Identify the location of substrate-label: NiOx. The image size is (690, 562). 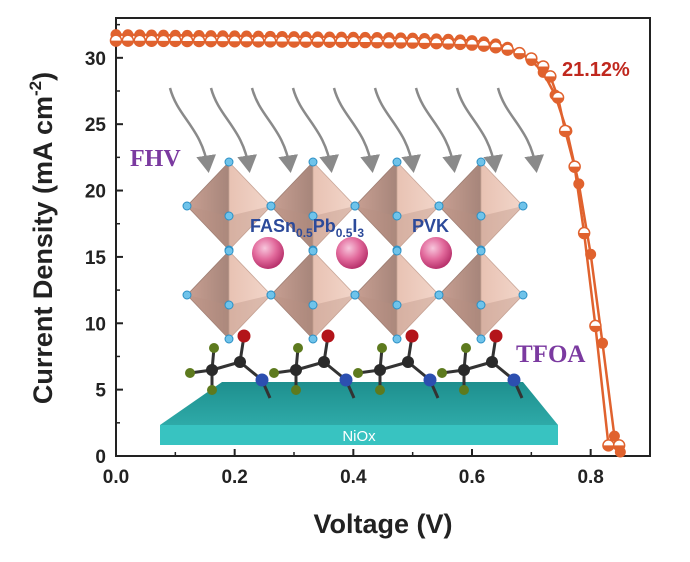
(359, 436).